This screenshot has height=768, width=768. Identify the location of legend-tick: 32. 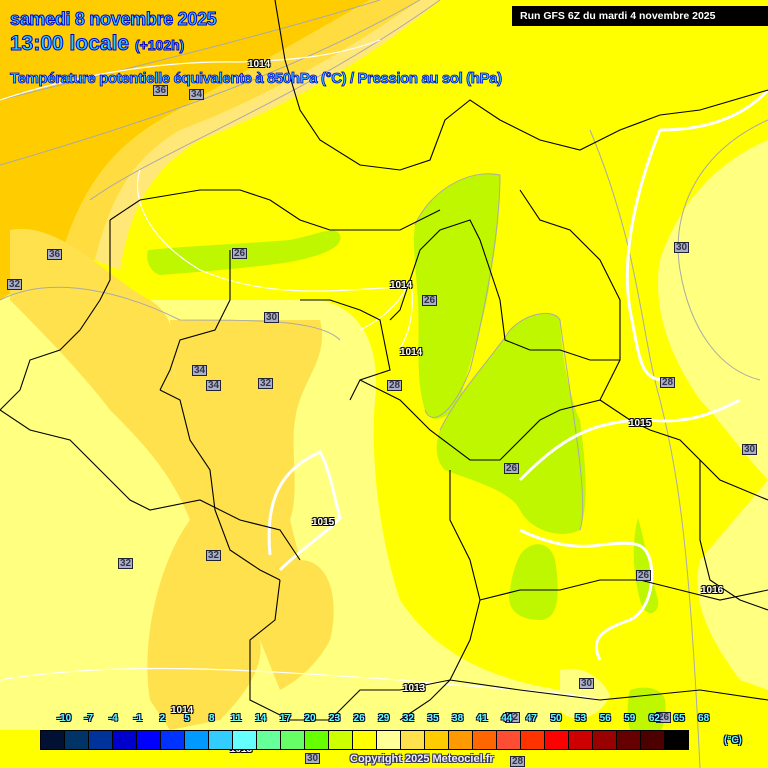
(408, 718).